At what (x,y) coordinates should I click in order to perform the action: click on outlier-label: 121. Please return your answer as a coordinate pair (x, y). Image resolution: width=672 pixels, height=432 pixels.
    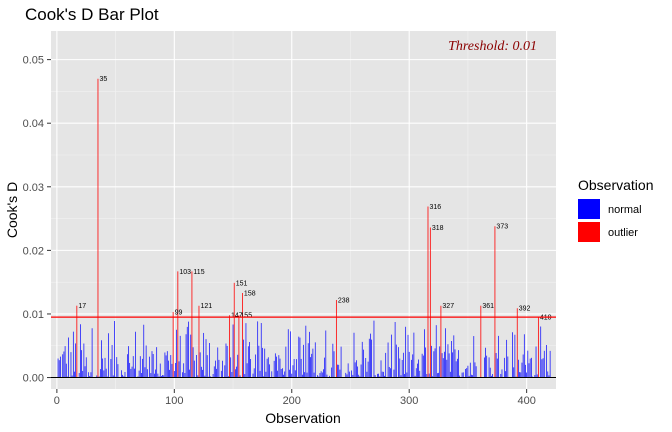
    Looking at the image, I should click on (206, 306).